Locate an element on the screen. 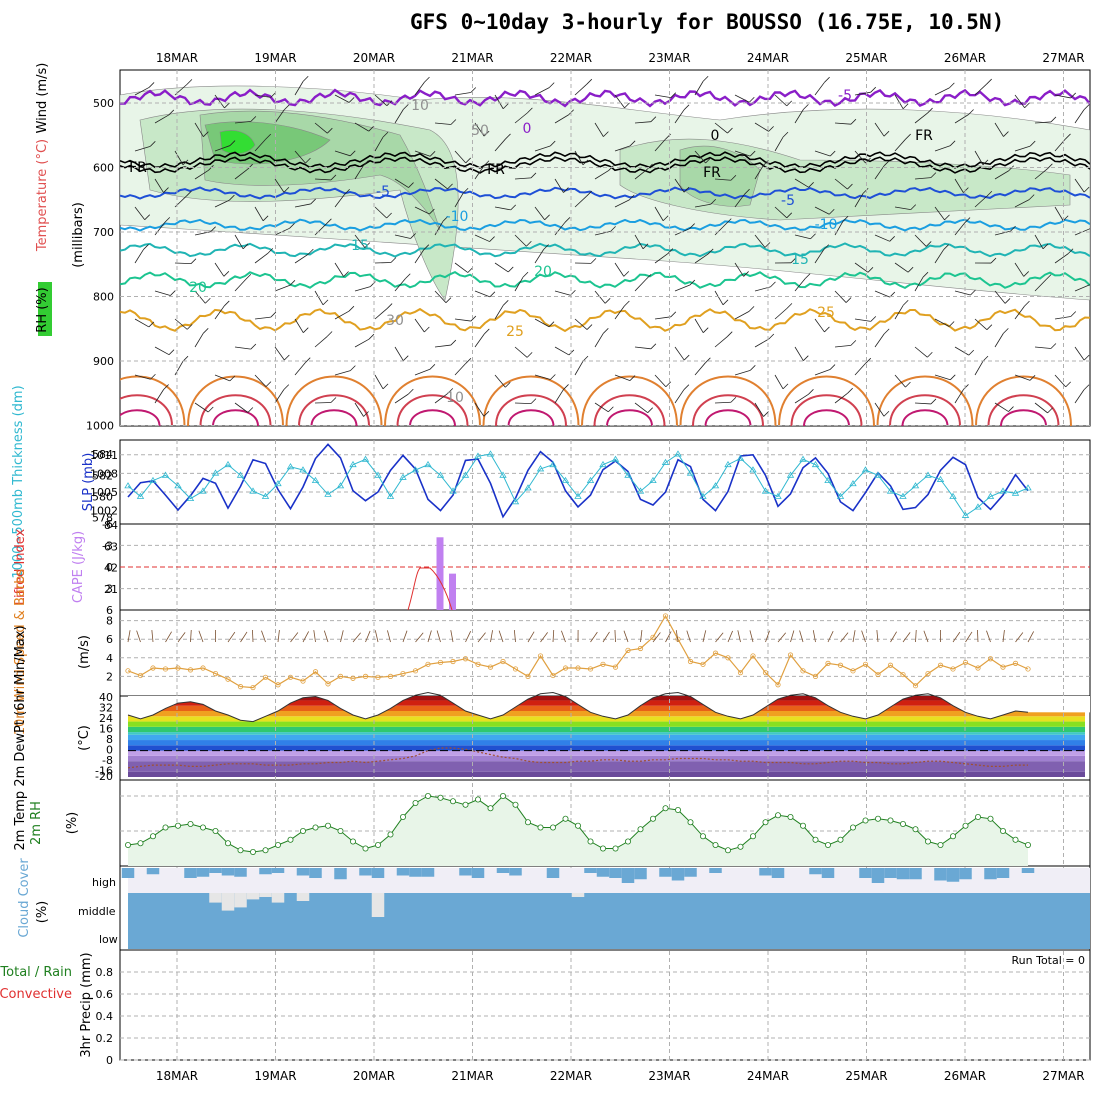  cape-tick: 84 is located at coordinates (111, 525).